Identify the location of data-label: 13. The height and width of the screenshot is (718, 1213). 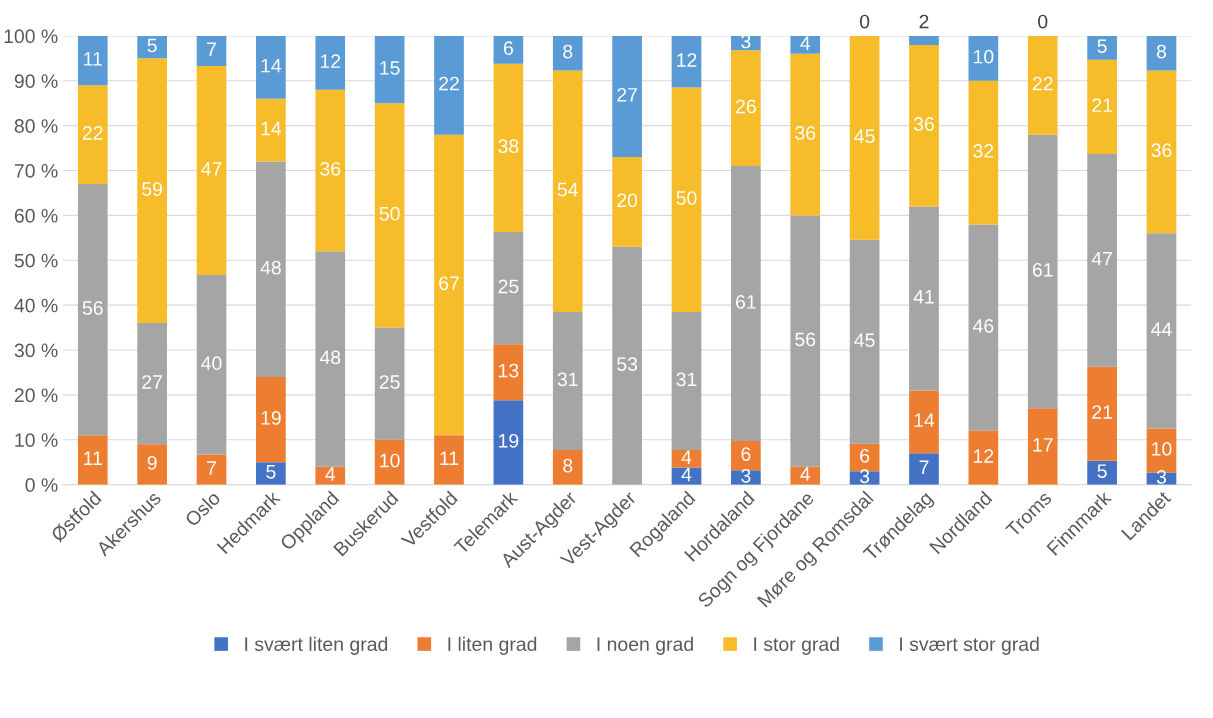
(509, 370).